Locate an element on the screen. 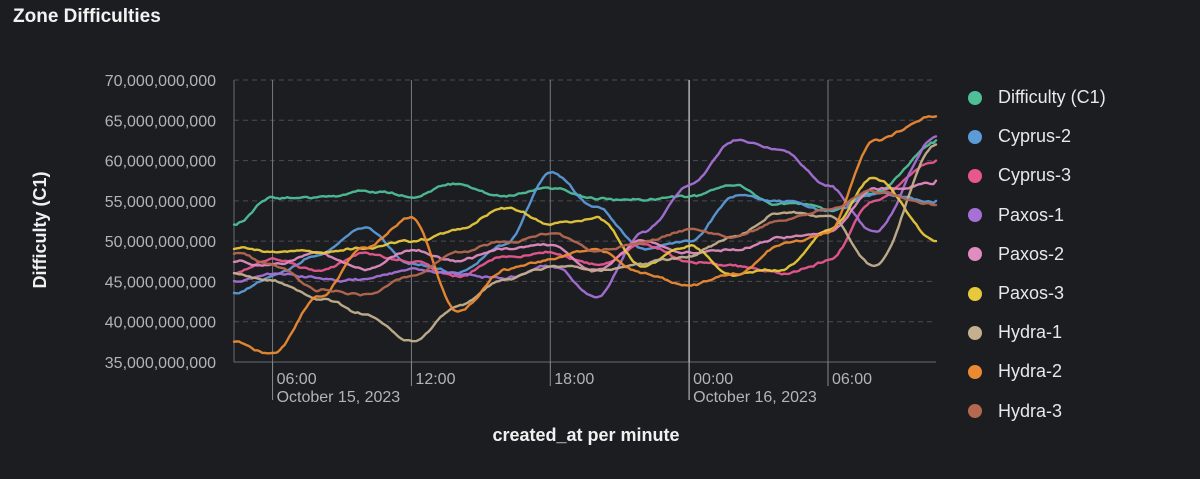 The image size is (1200, 479). y-axis-label: Difficulty (C1) is located at coordinates (40, 229).